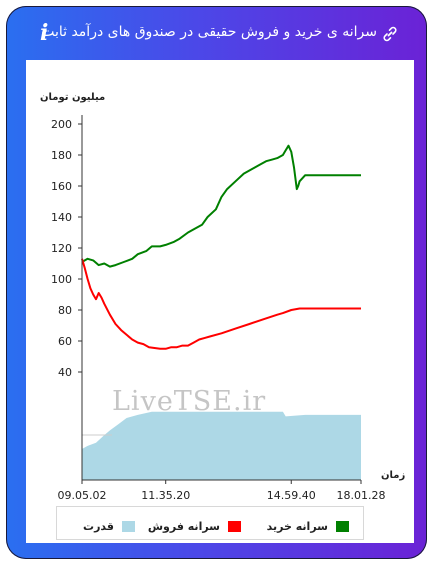 This screenshot has width=433, height=574. What do you see at coordinates (72, 97) in the screenshot?
I see `y-axis-label: میلیون تومان` at bounding box center [72, 97].